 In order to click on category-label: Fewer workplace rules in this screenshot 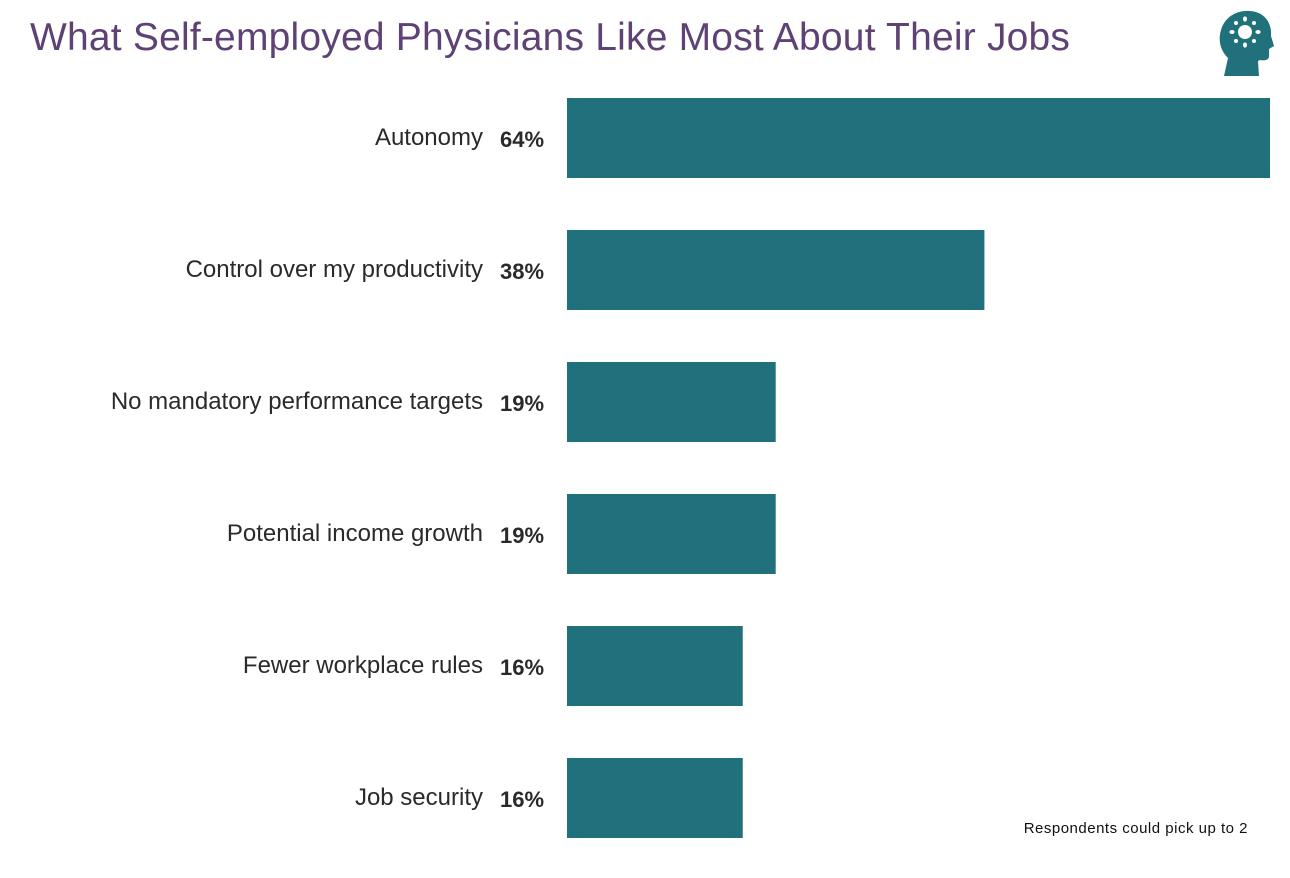, I will do `click(363, 665)`.